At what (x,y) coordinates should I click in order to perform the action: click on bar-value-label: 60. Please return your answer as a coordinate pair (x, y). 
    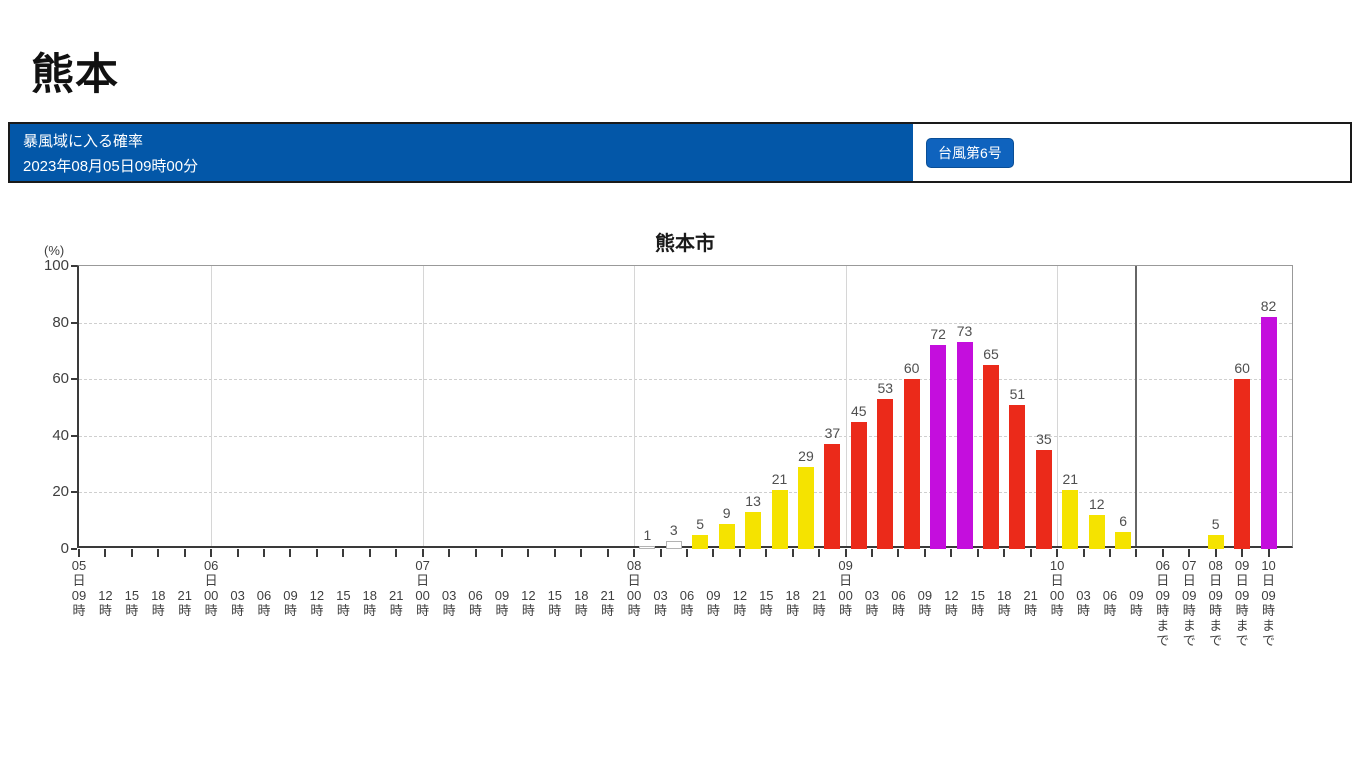
    Looking at the image, I should click on (1242, 368).